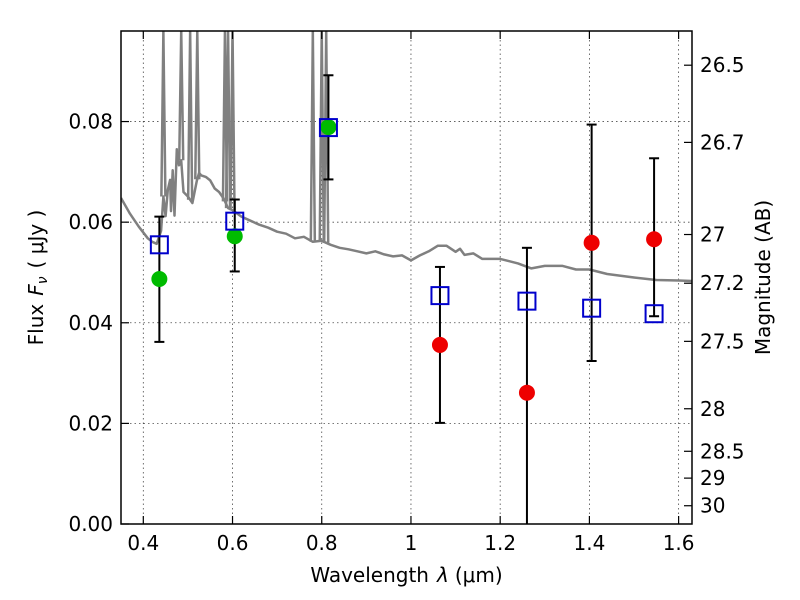  Describe the element at coordinates (679, 543) in the screenshot. I see `x-tick-label: 1.6` at that location.